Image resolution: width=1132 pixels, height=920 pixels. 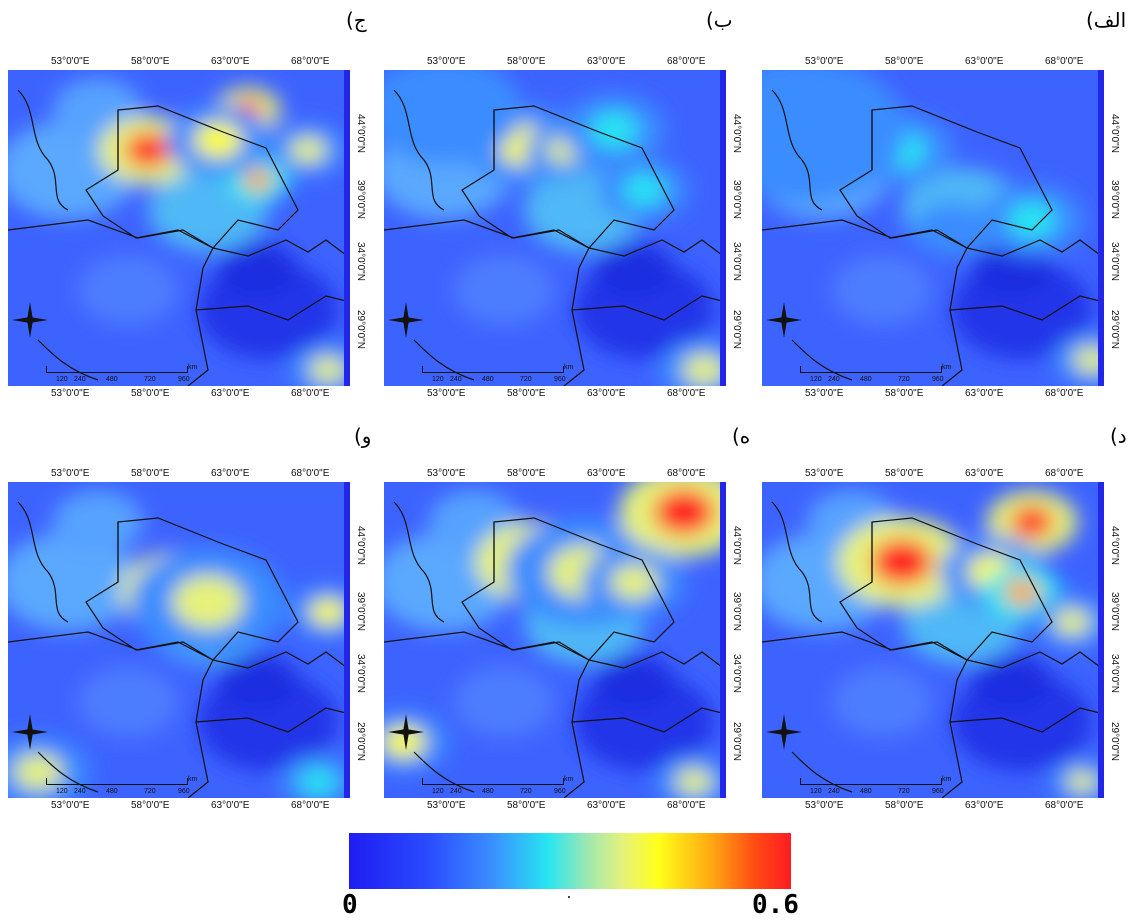 I want to click on panel-label-he: ه), so click(x=741, y=436).